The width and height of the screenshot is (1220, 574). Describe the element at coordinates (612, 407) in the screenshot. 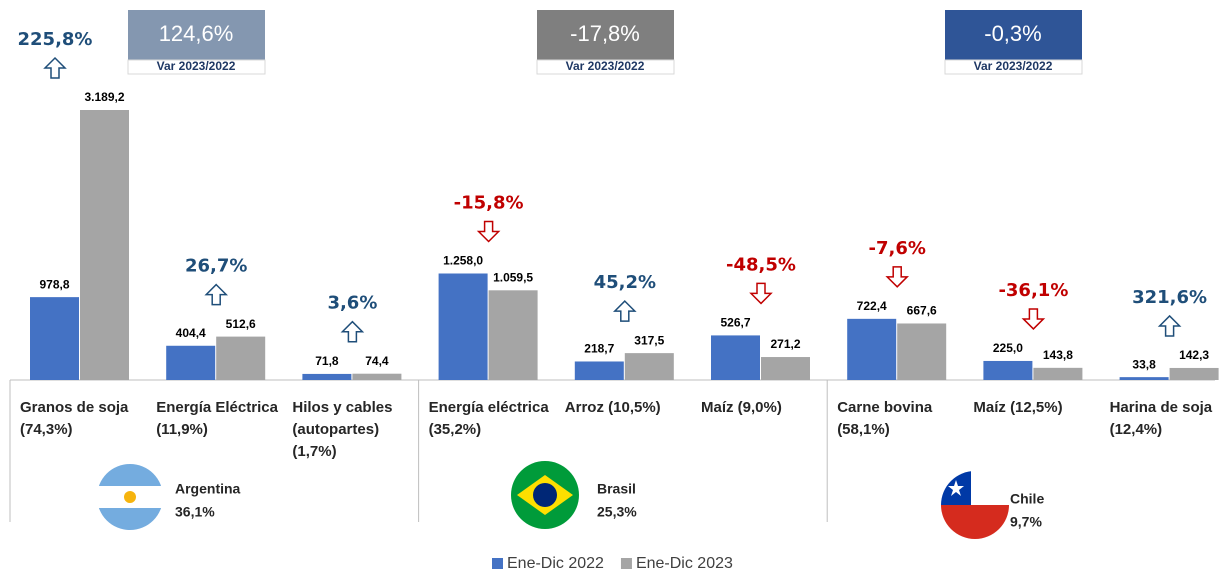

I see `category-label: Arroz (10,5%)` at that location.